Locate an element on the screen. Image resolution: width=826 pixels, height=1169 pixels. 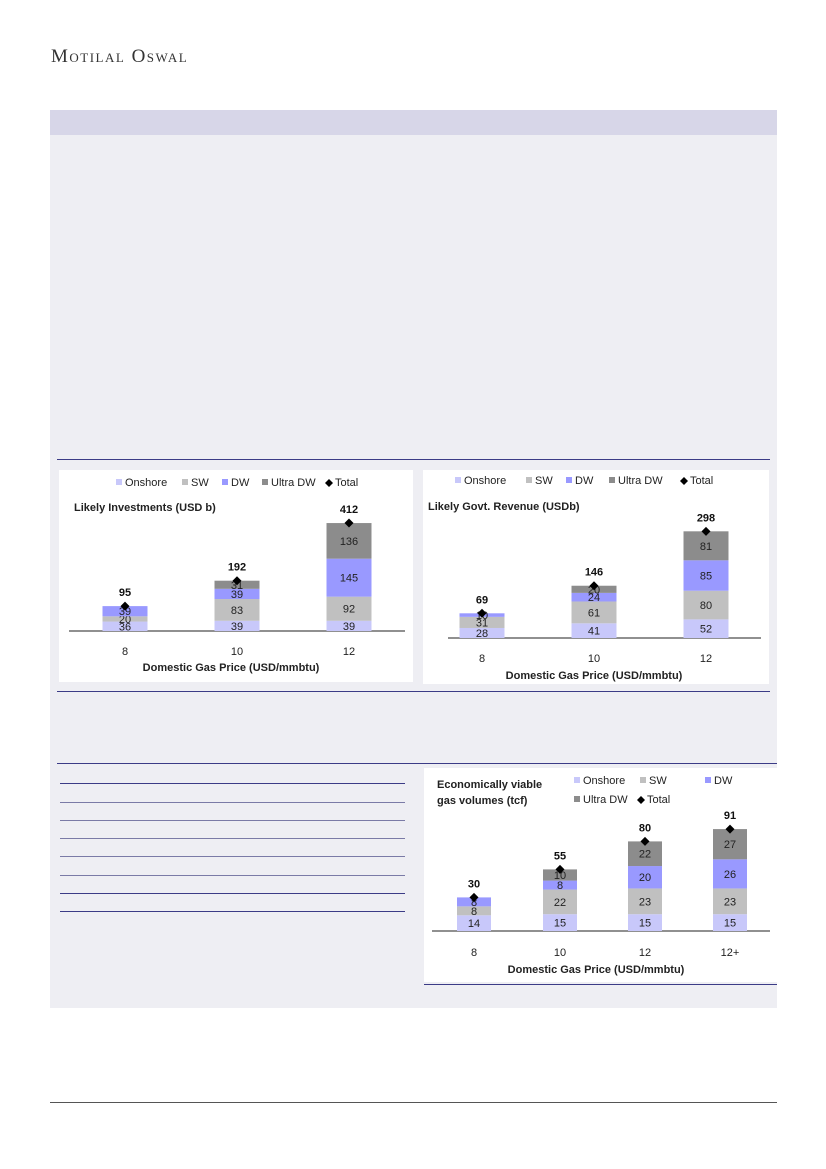
total-label: 95 is located at coordinates (125, 593).